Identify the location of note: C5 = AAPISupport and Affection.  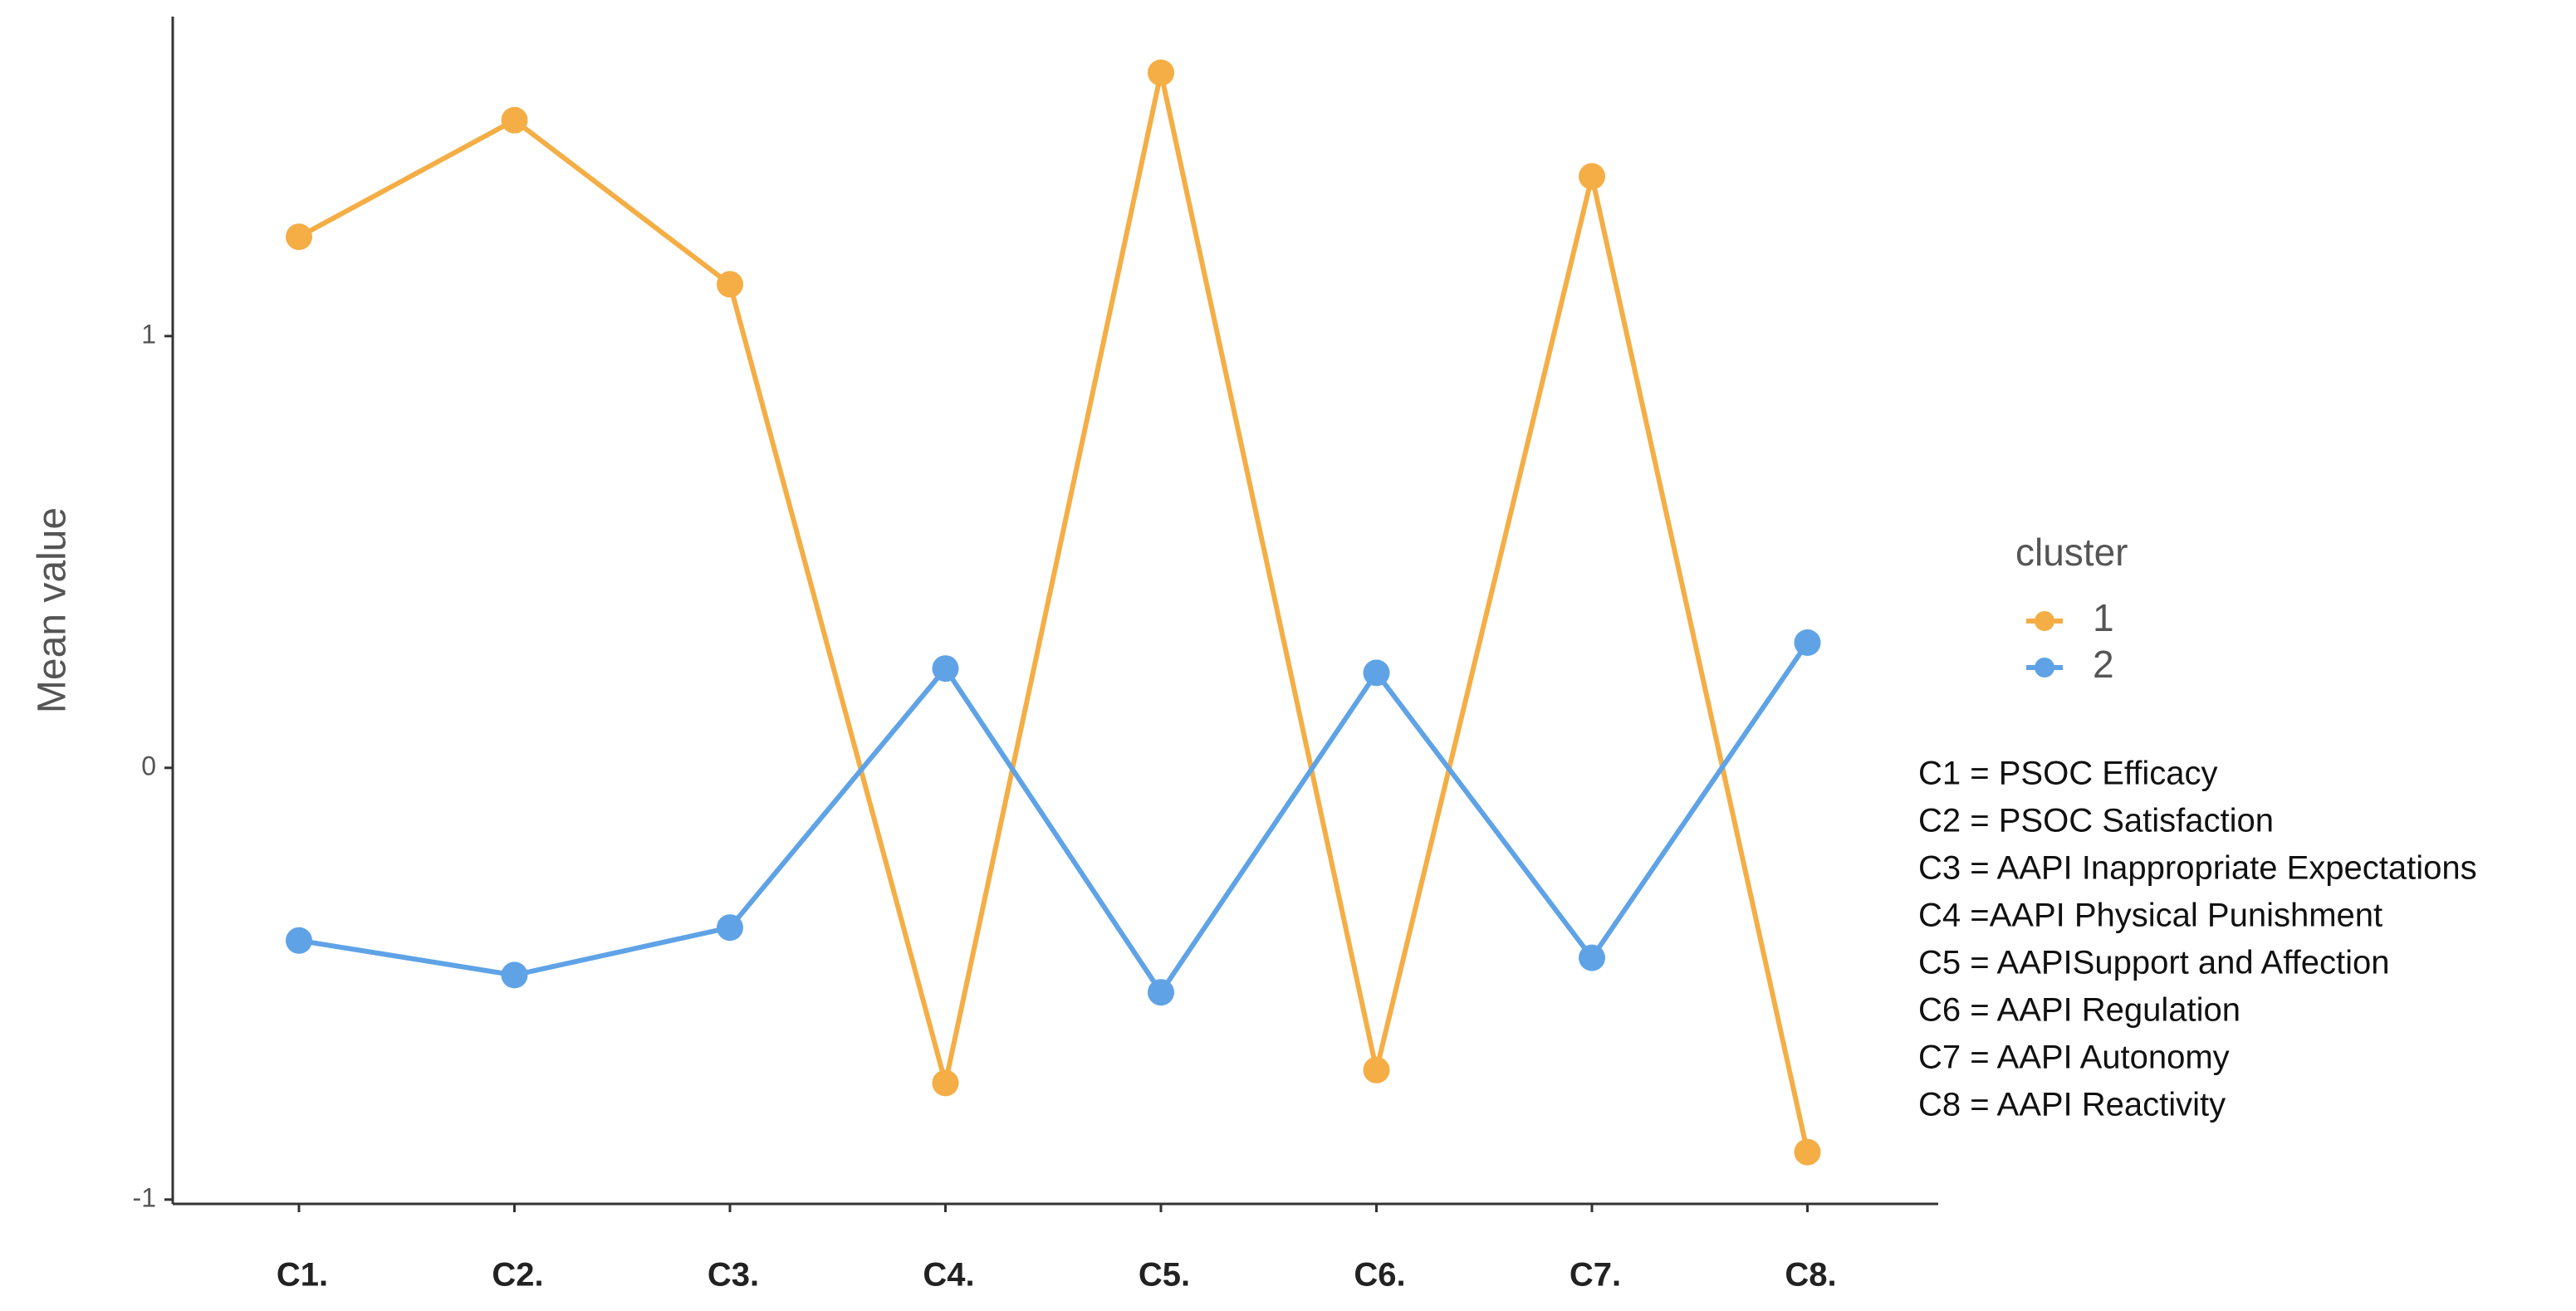
(2154, 963).